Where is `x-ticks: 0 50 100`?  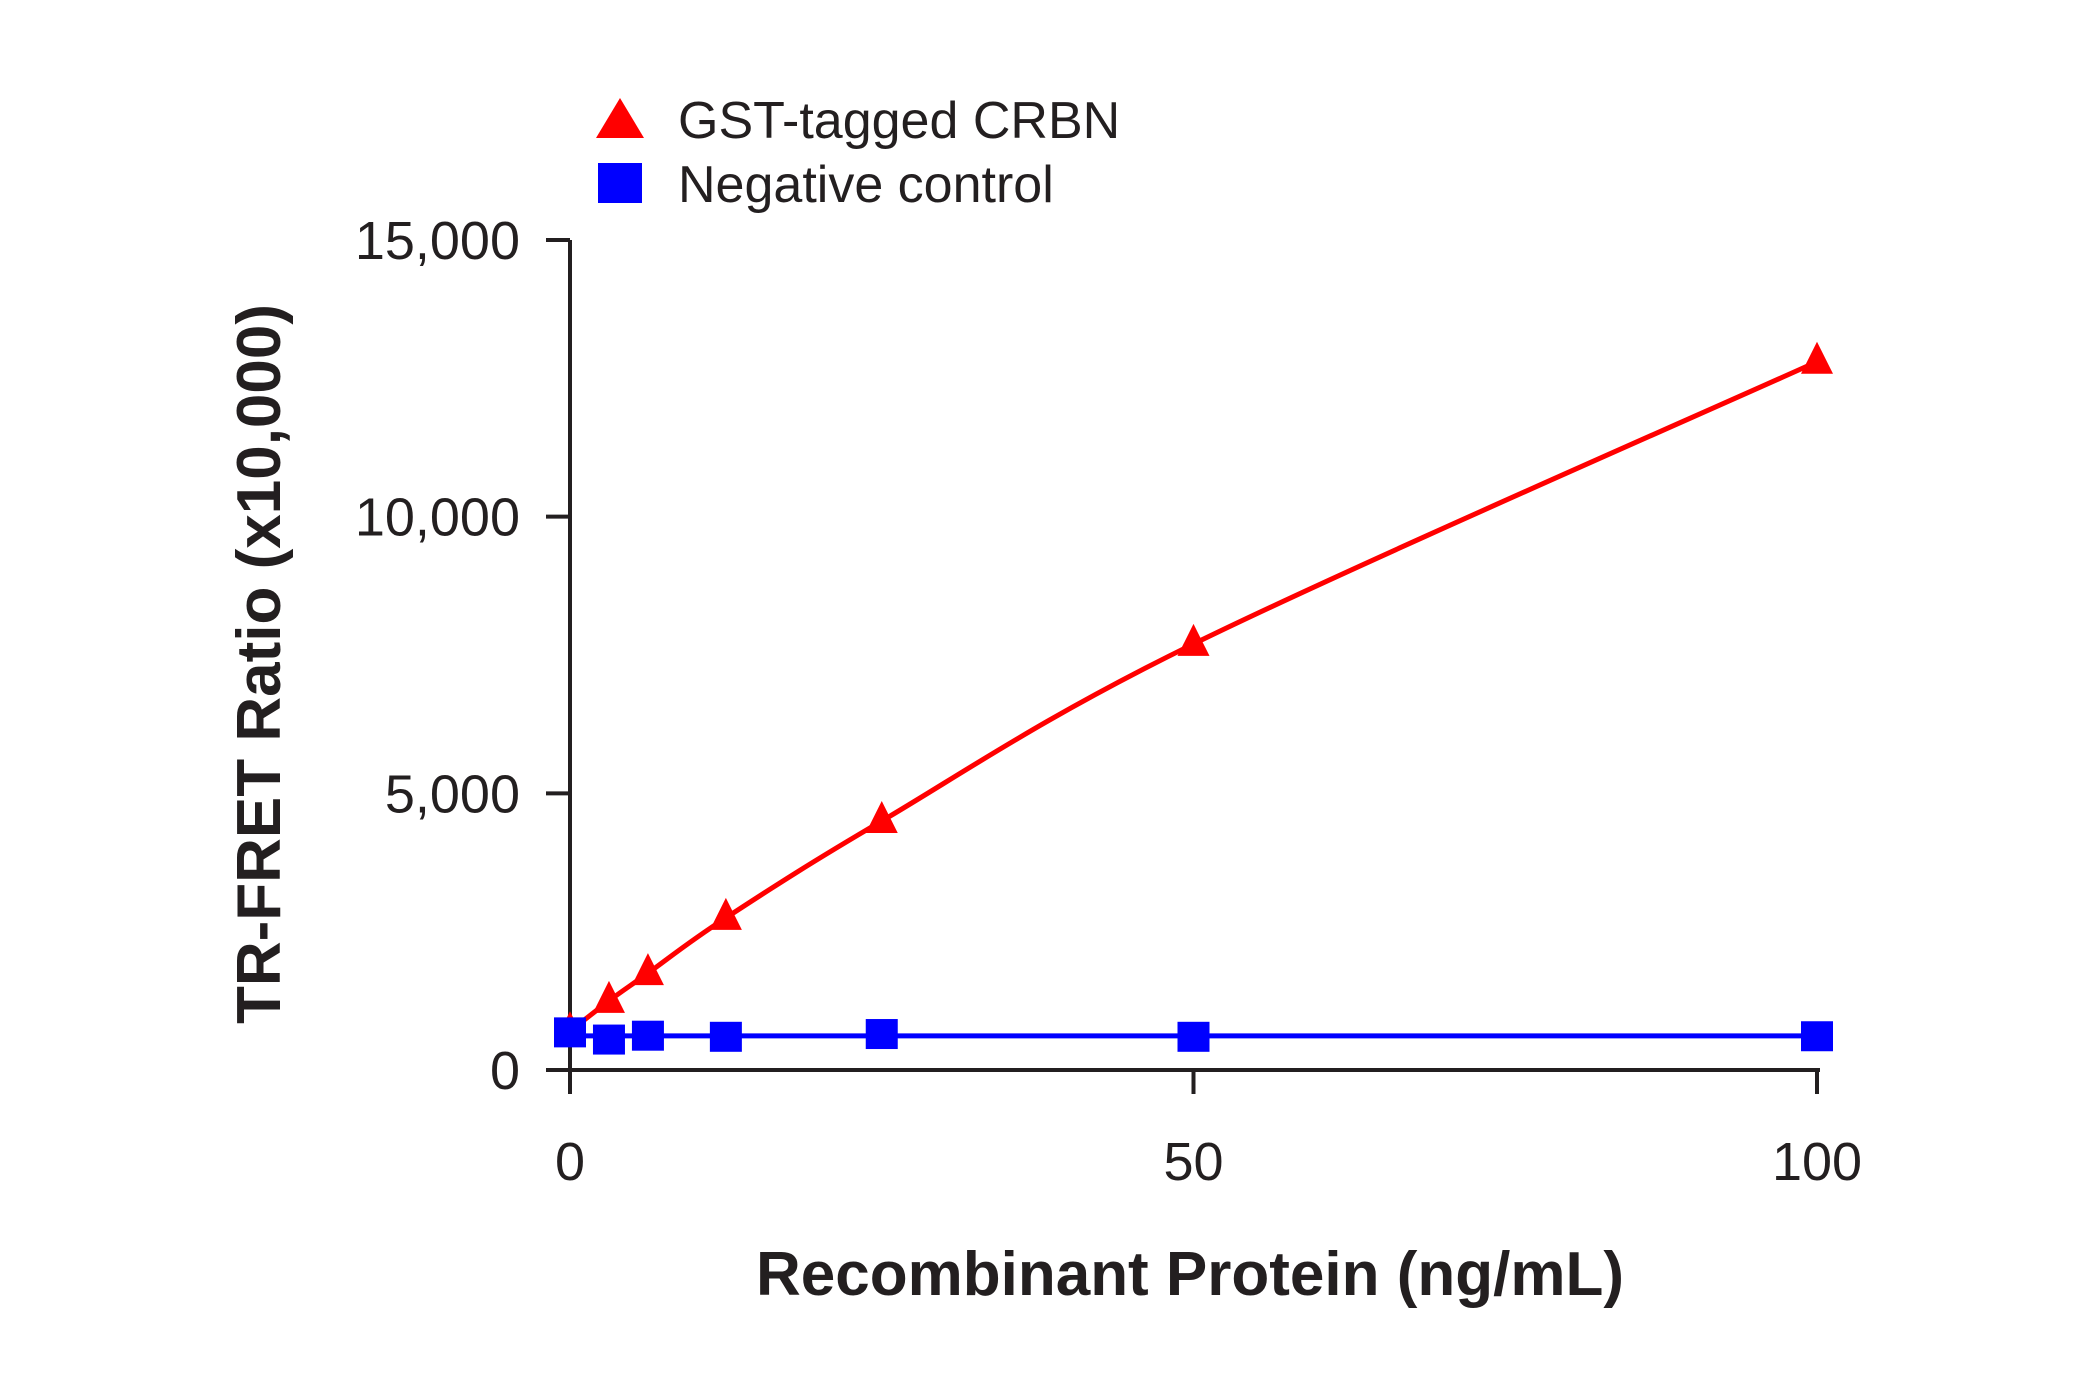 x-ticks: 0 50 100 is located at coordinates (1208, 1131).